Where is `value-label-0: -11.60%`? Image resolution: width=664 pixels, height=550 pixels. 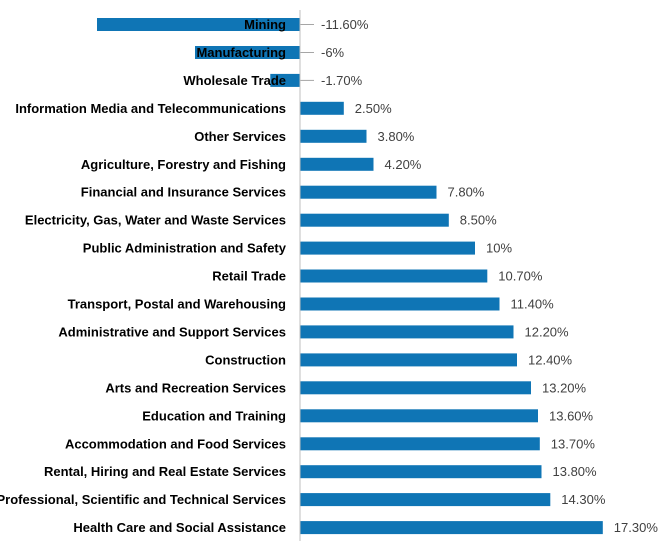
value-label-0: -11.60% is located at coordinates (345, 24).